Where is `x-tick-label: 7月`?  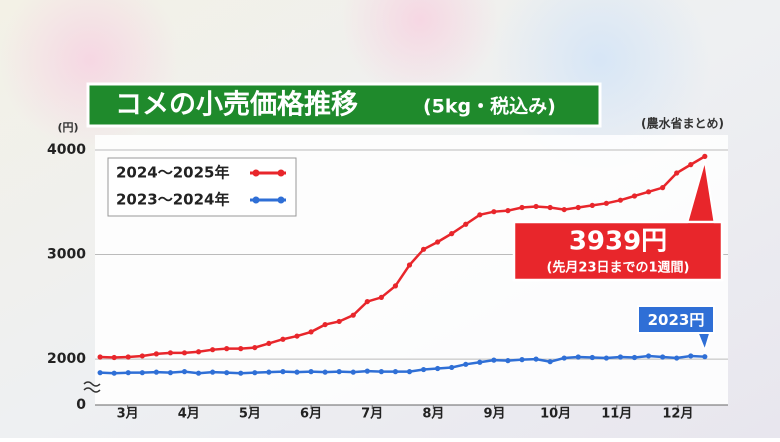
x-tick-label: 7月 is located at coordinates (372, 414).